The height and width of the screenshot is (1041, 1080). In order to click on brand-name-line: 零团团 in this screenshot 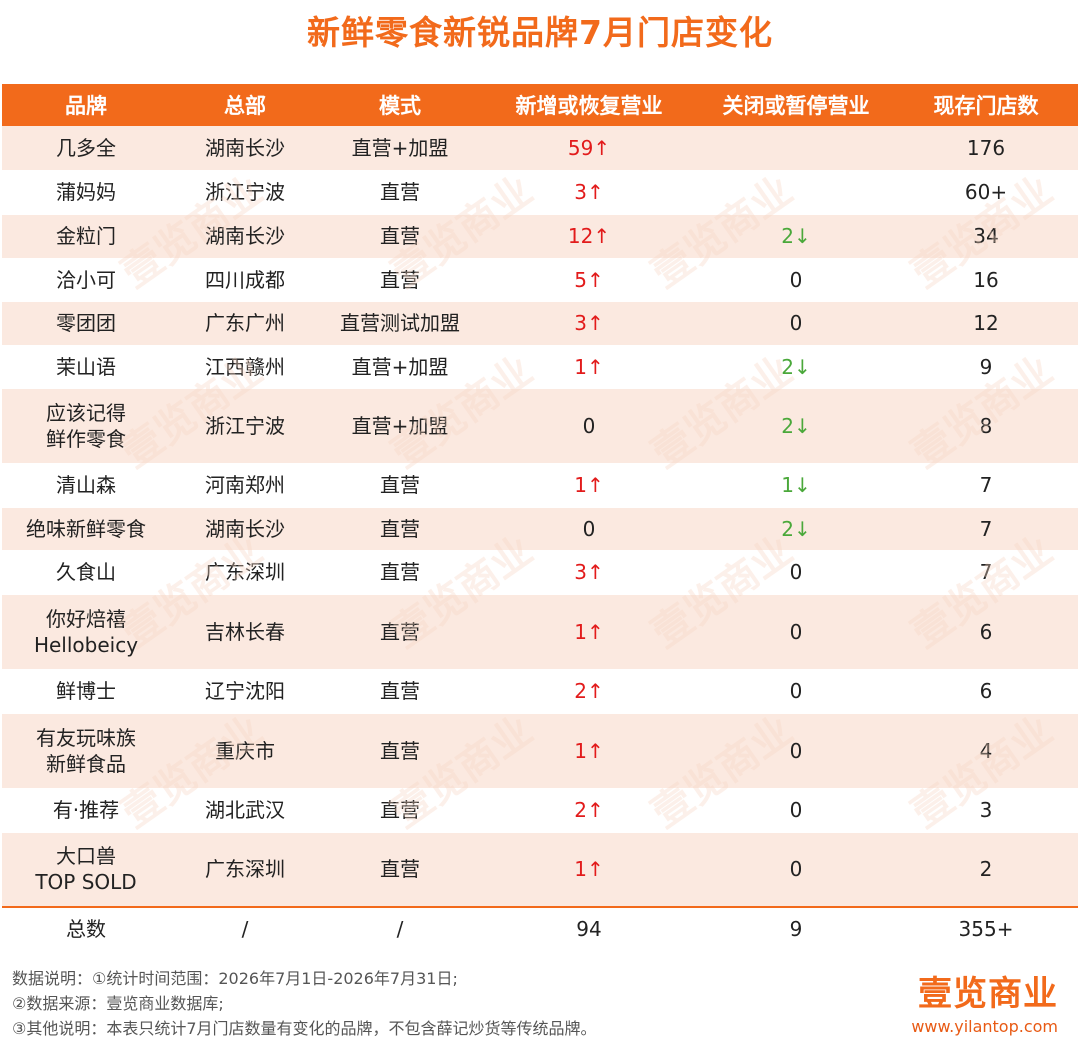, I will do `click(86, 323)`.